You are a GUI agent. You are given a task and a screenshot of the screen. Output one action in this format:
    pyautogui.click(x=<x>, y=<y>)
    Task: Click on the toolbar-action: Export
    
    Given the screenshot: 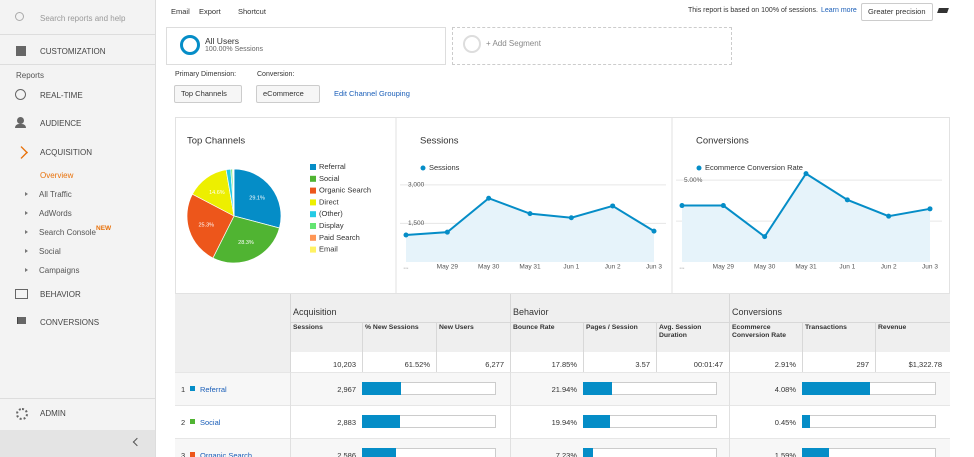 What is the action you would take?
    pyautogui.click(x=210, y=11)
    